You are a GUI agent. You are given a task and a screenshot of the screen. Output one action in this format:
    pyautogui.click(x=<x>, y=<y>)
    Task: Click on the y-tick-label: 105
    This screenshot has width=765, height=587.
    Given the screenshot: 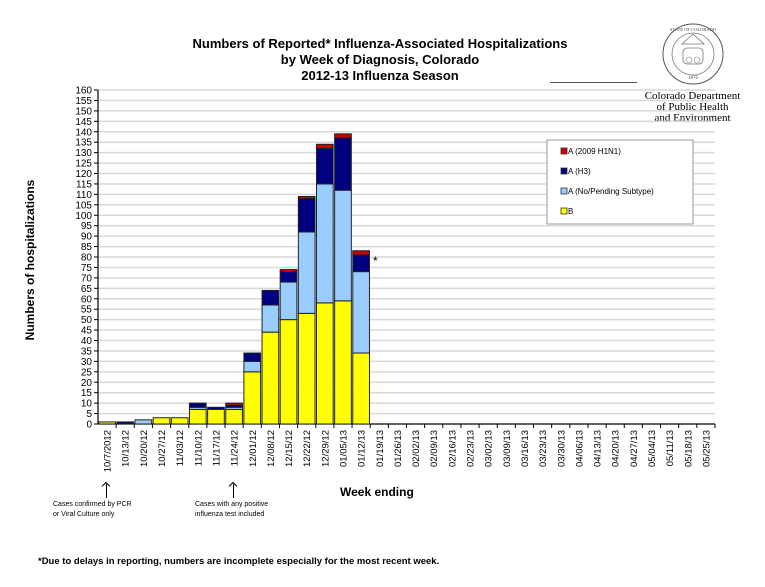 What is the action you would take?
    pyautogui.click(x=83, y=205)
    